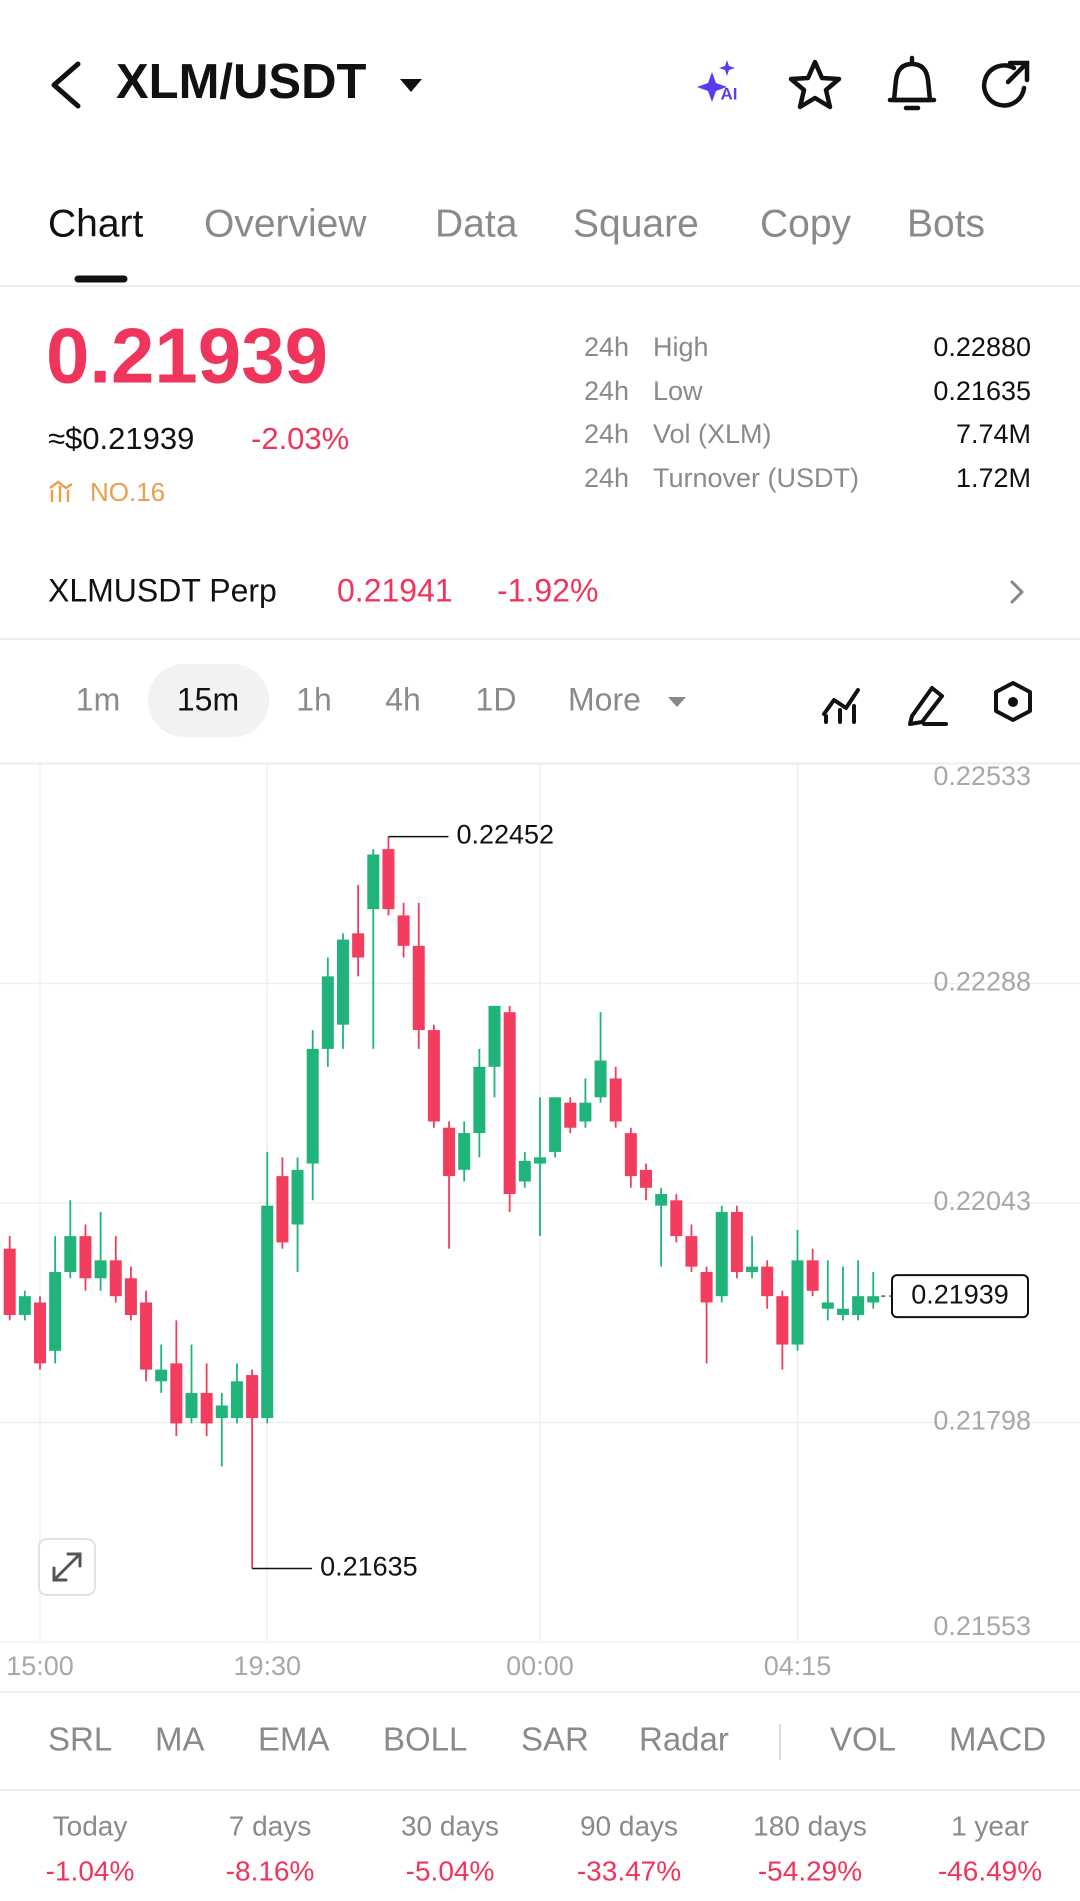 The width and height of the screenshot is (1080, 1901). I want to click on performance-change: -8.16%, so click(270, 1870).